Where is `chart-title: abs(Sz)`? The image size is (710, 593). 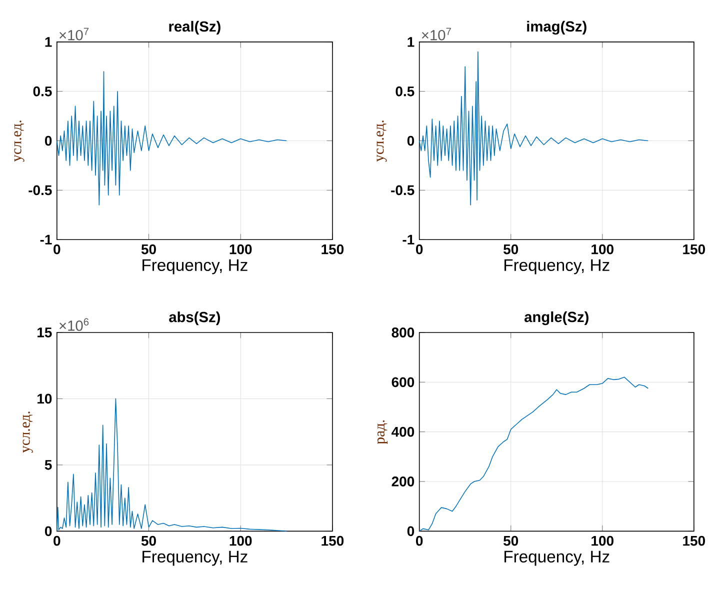
chart-title: abs(Sz) is located at coordinates (194, 318).